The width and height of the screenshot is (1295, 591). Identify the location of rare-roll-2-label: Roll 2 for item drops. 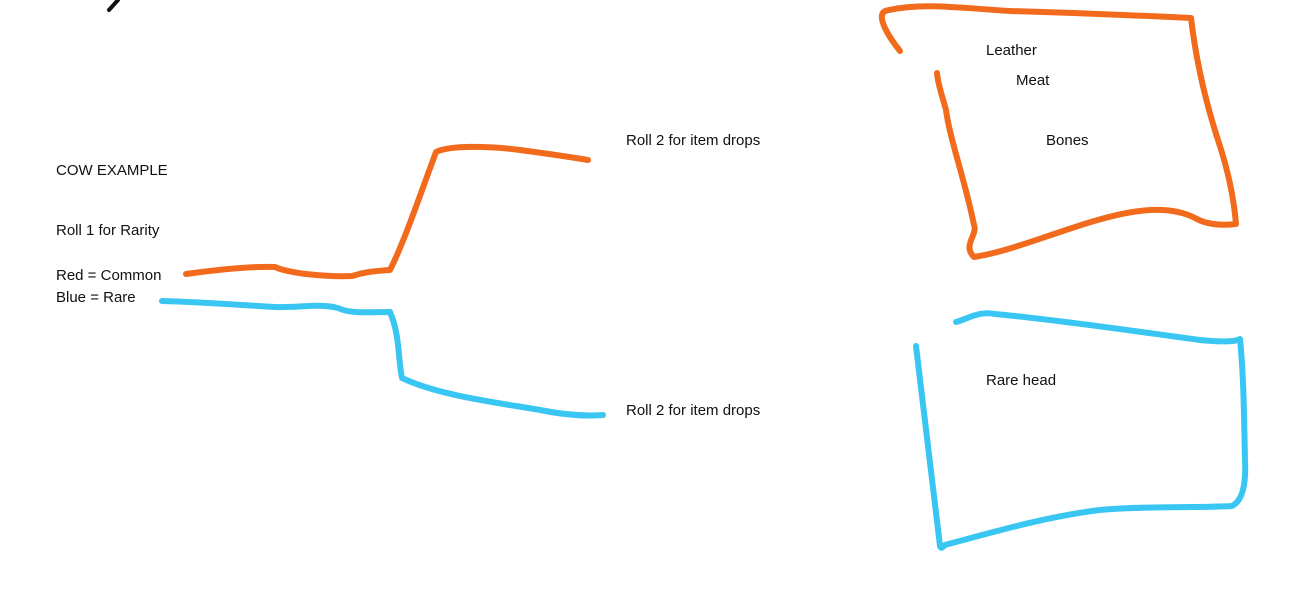
(693, 410).